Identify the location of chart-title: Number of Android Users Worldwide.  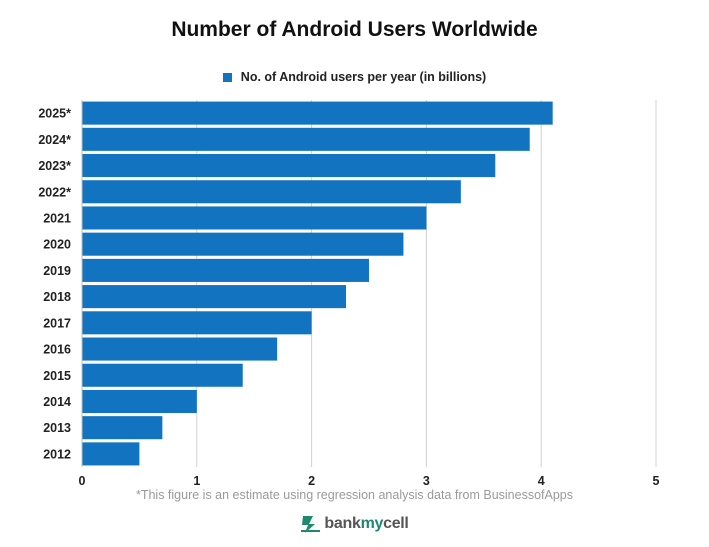
(354, 29).